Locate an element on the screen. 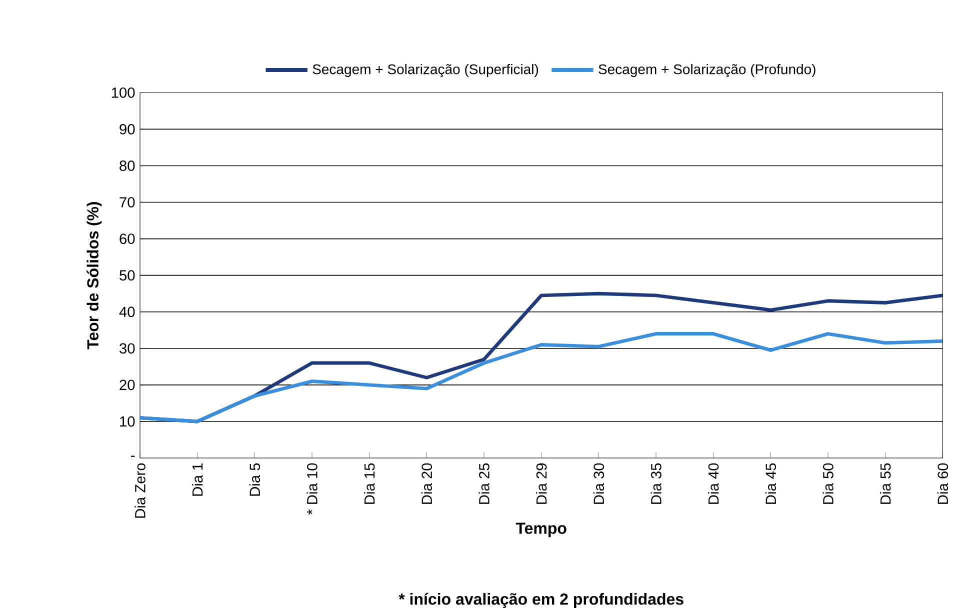  x-tick-label: Dia 35 is located at coordinates (656, 483).